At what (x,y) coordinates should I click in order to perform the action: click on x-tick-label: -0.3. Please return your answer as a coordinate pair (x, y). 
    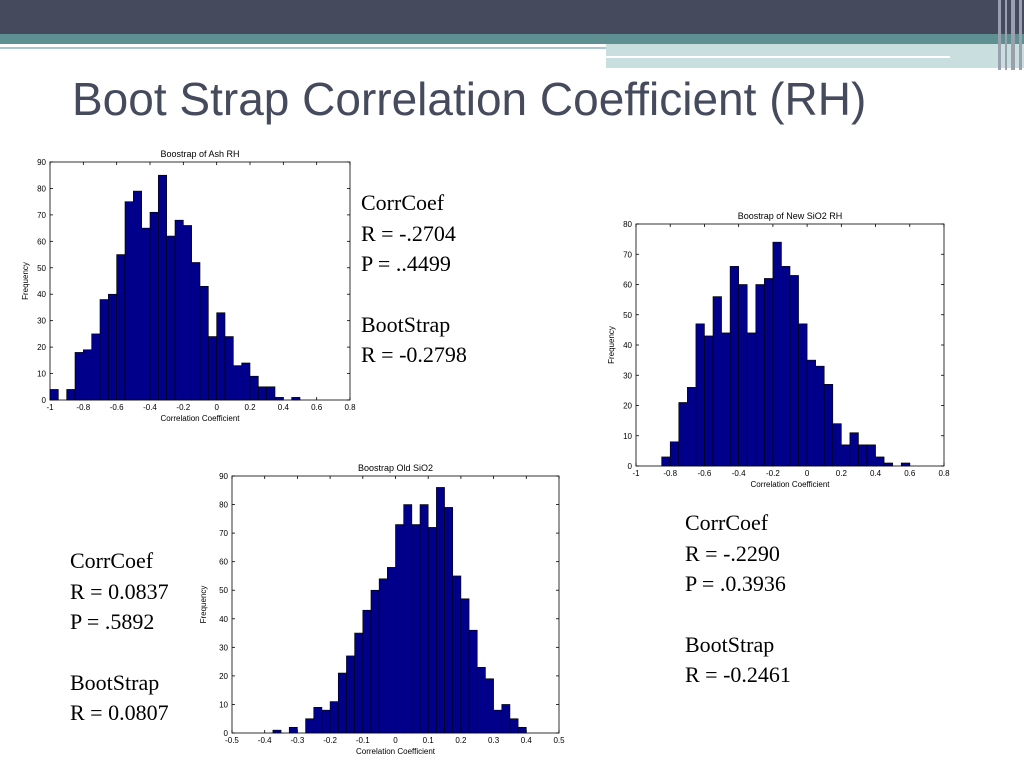
    Looking at the image, I should click on (298, 740).